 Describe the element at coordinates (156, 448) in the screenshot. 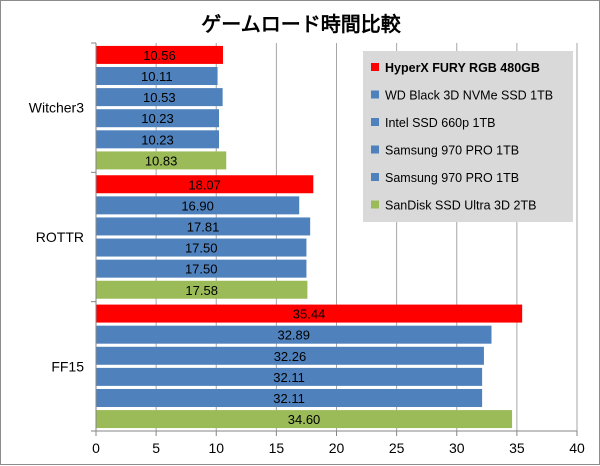

I see `x-tick-label: 5` at that location.